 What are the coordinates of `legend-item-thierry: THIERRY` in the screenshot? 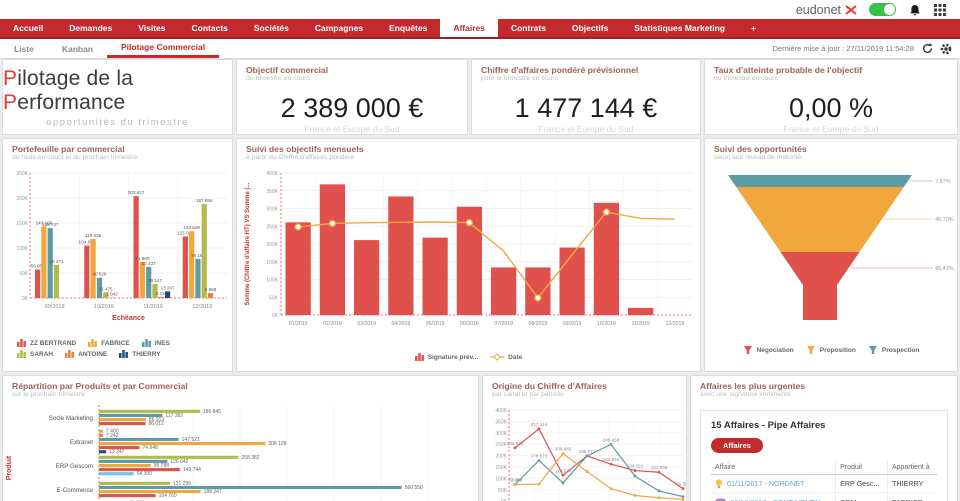 It's located at (140, 354).